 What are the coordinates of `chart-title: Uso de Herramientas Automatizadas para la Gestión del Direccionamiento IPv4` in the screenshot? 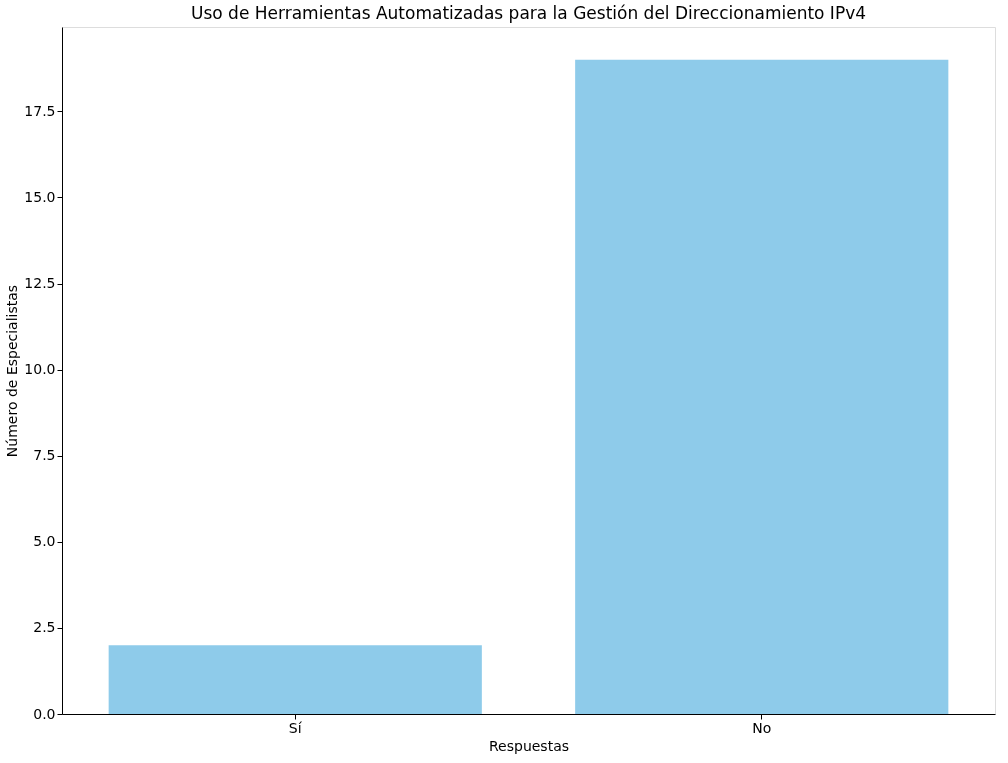 It's located at (528, 13).